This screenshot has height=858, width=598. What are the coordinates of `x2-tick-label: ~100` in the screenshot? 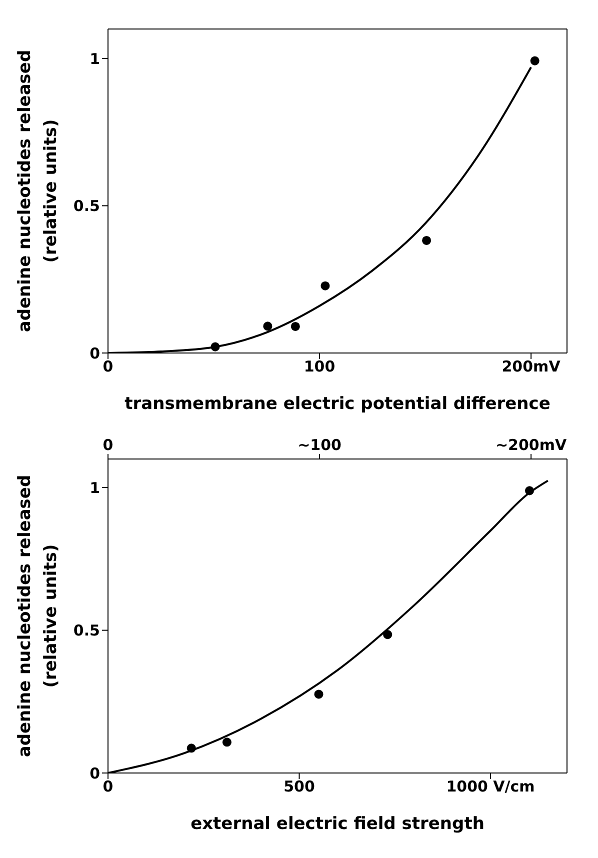 It's located at (320, 445).